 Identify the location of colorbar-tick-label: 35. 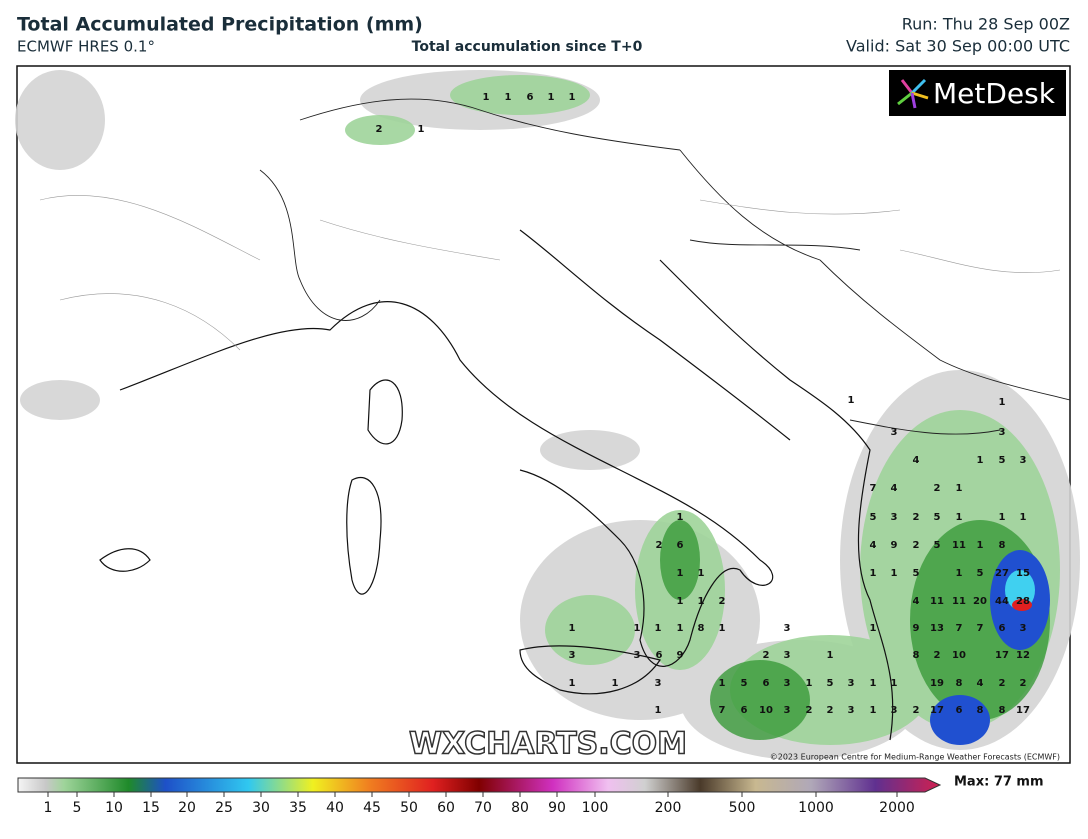
(298, 808).